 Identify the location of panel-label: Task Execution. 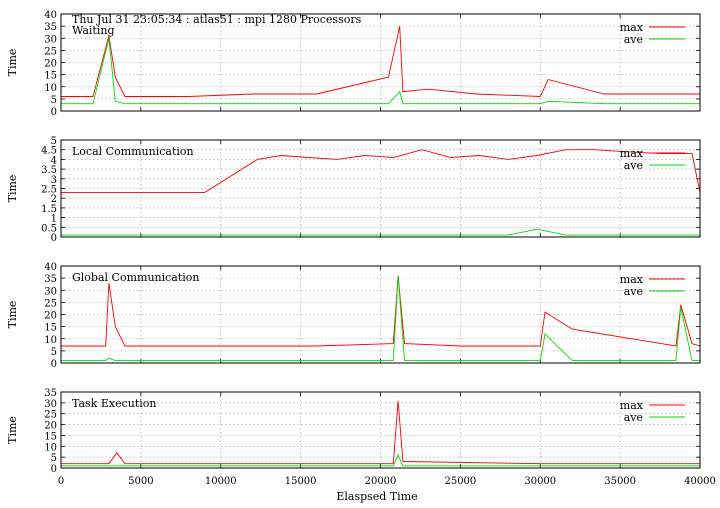
(114, 403).